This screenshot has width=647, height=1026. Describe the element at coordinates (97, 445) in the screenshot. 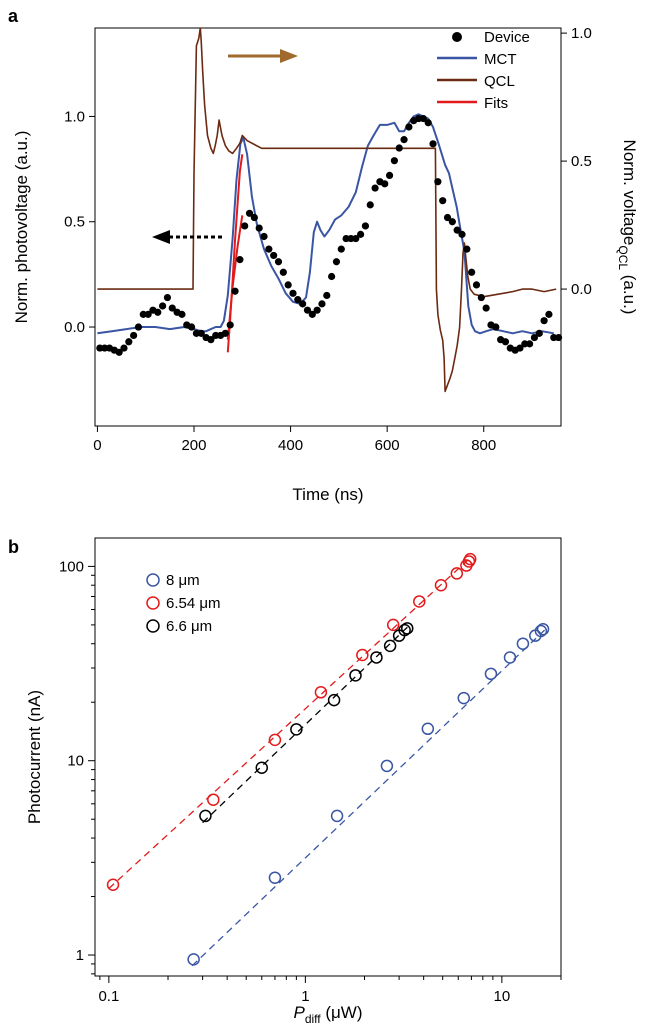

I see `x-tick-label: 0` at that location.